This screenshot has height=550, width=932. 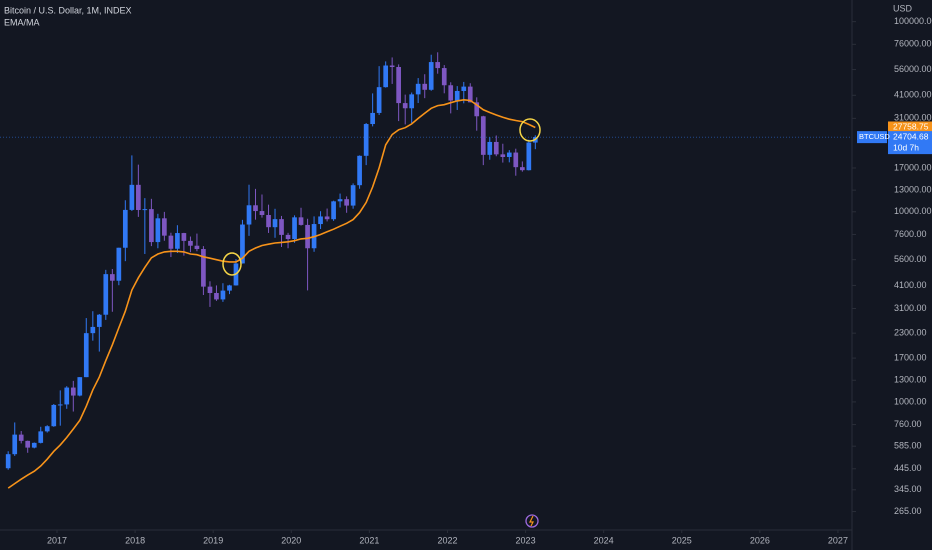 What do you see at coordinates (911, 136) in the screenshot?
I see `price-label: 24704.68` at bounding box center [911, 136].